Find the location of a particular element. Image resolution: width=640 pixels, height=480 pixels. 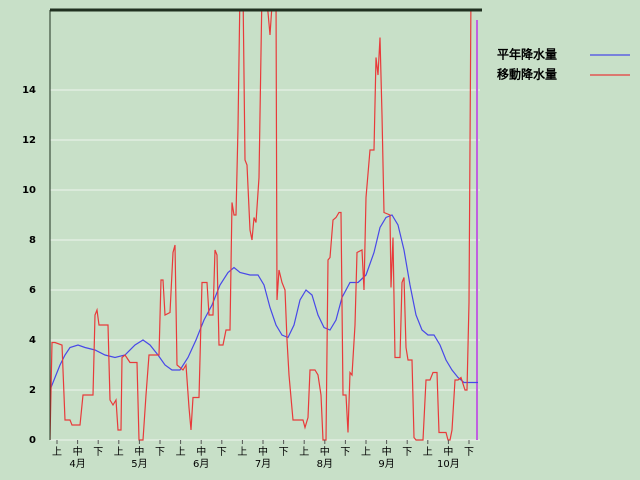

month-label: 4月 is located at coordinates (77, 464).